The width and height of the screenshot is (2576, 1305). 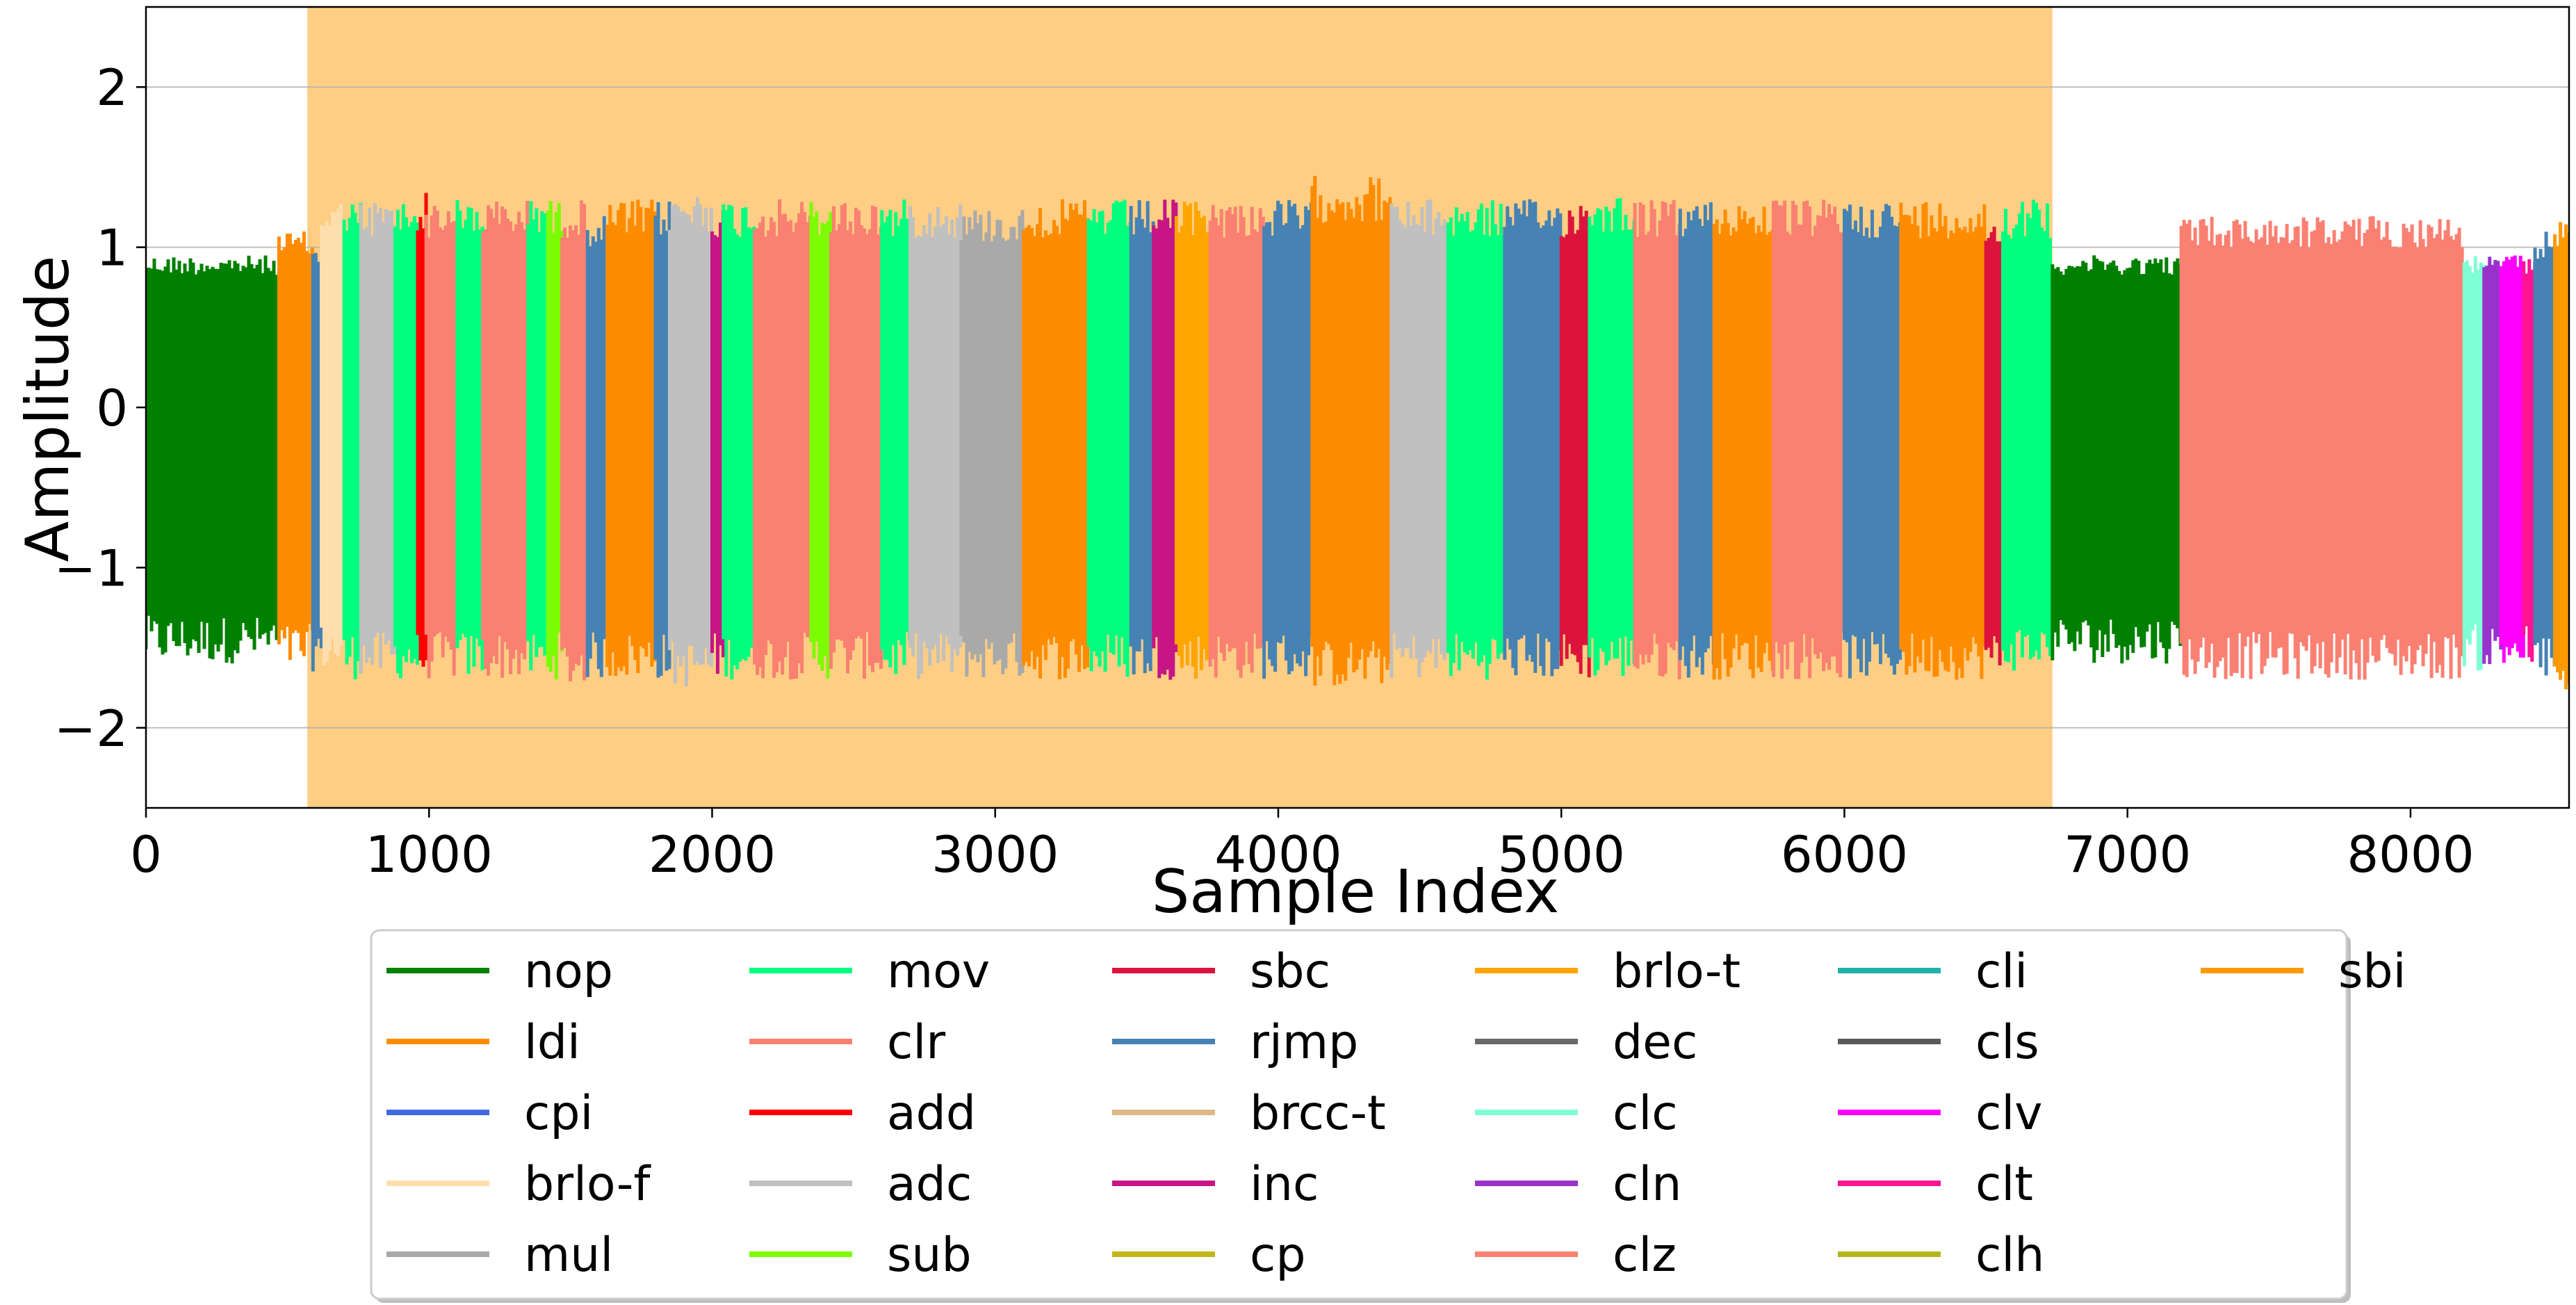 I want to click on legend-entry-adc: adc, so click(x=860, y=1184).